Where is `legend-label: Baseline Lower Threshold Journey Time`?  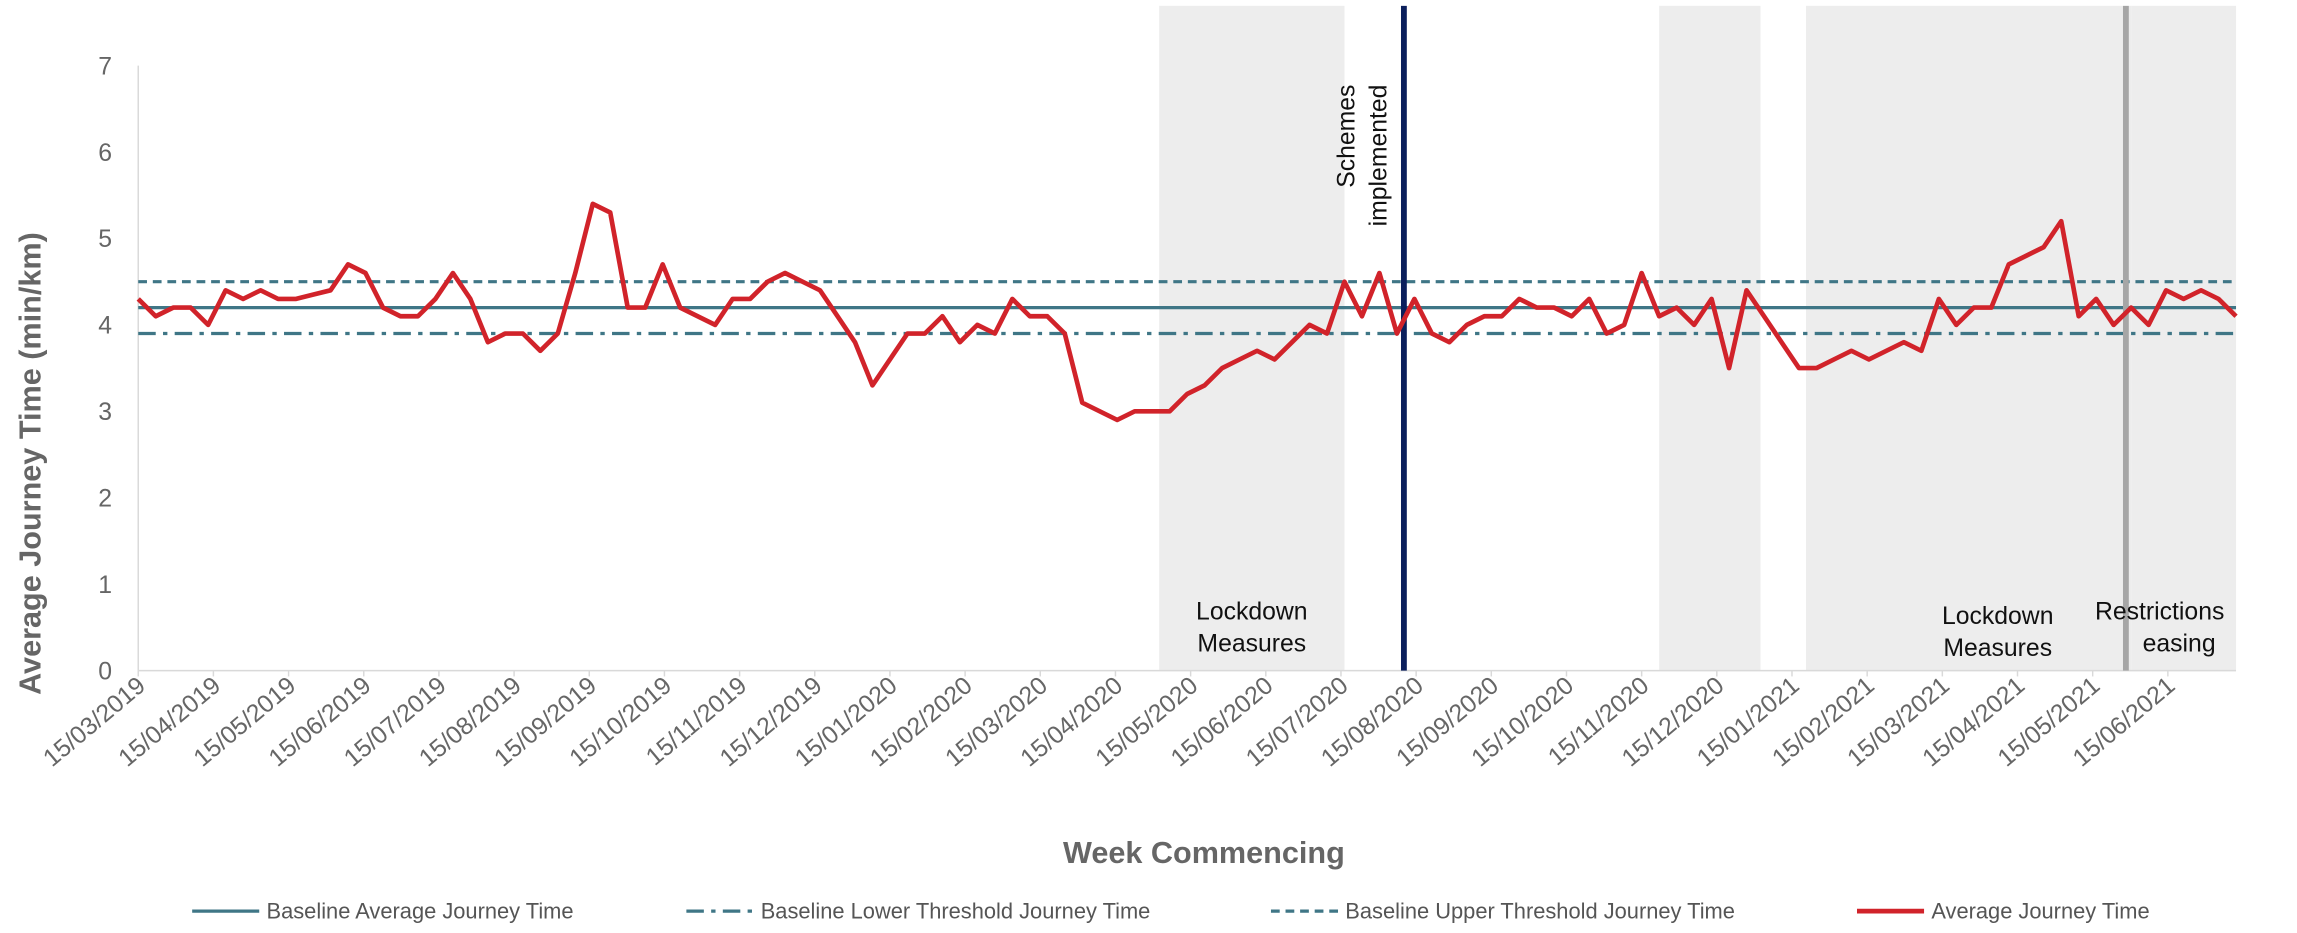 legend-label: Baseline Lower Threshold Journey Time is located at coordinates (956, 910).